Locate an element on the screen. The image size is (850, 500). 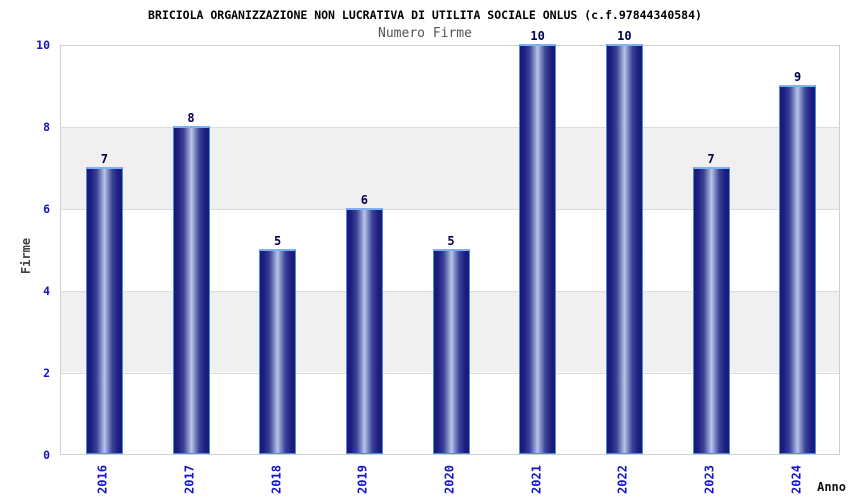
x-tick-label: 2020 is located at coordinates (449, 479).